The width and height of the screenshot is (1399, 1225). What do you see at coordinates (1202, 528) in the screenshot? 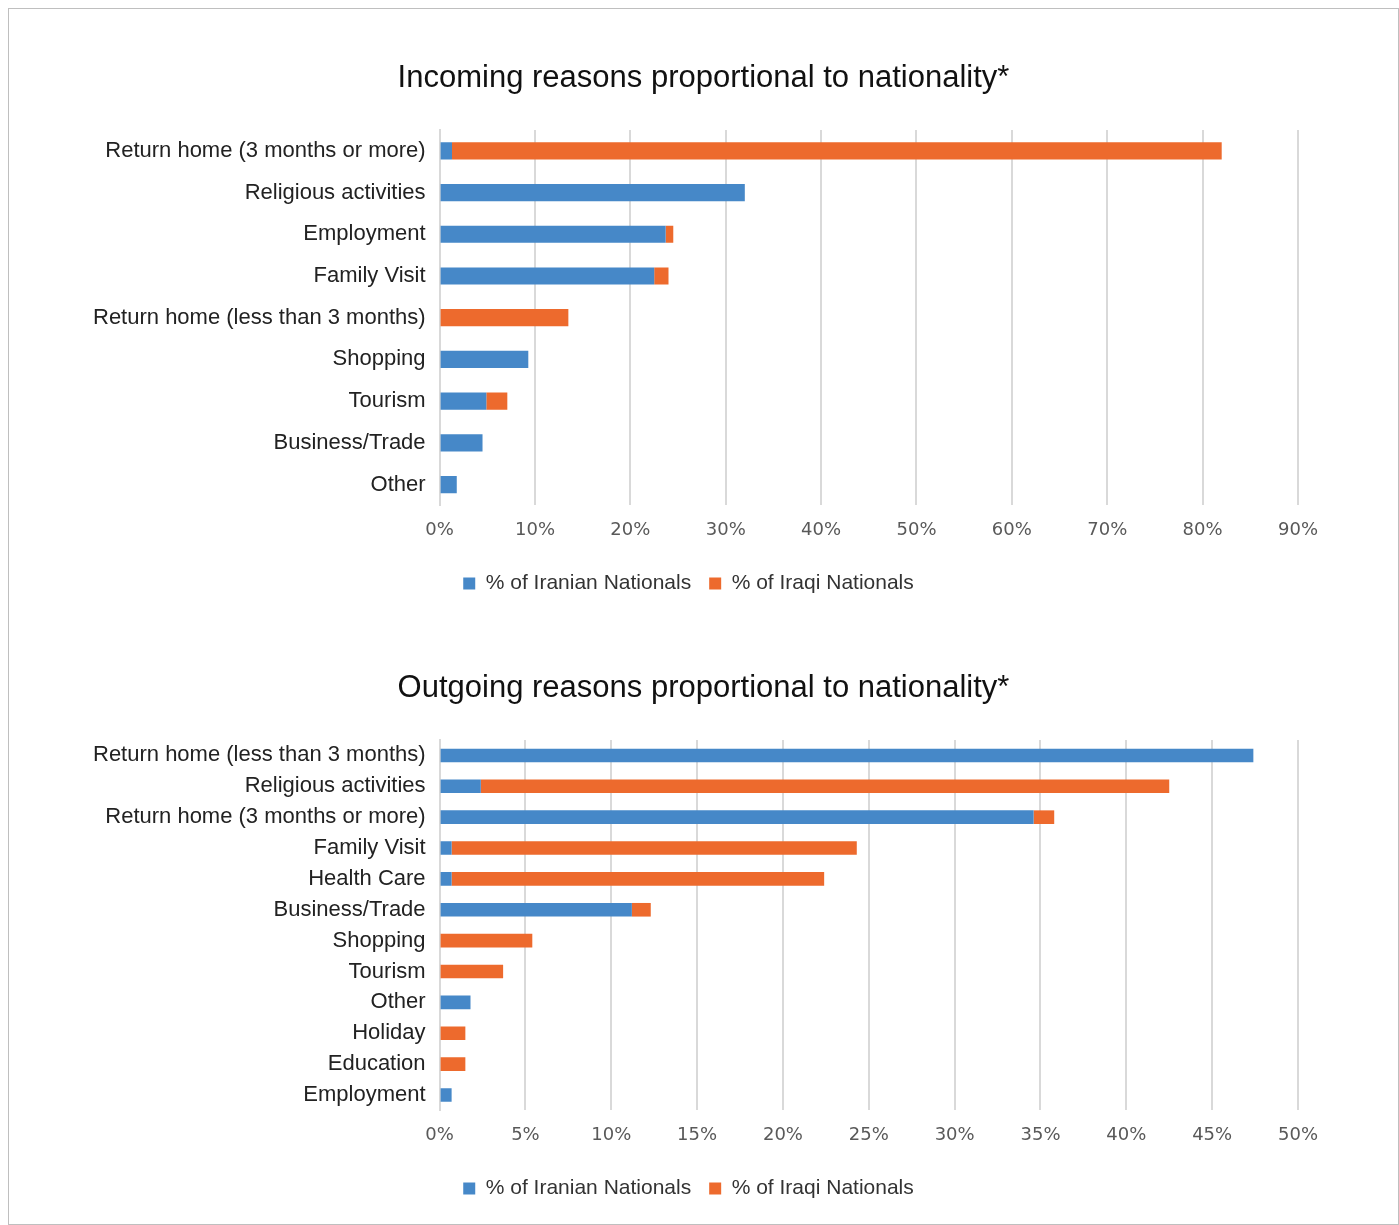
I see `x-tick-label: 80%` at bounding box center [1202, 528].